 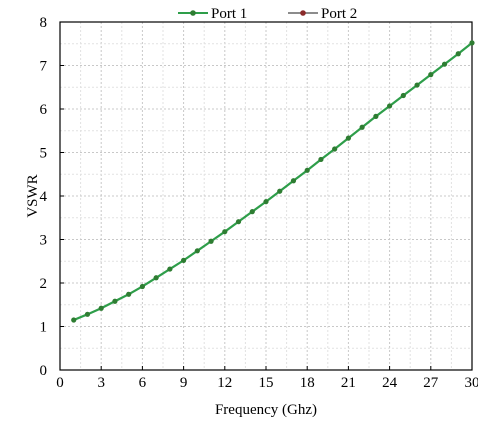 What do you see at coordinates (33, 195) in the screenshot?
I see `y-axis-title: VSWR` at bounding box center [33, 195].